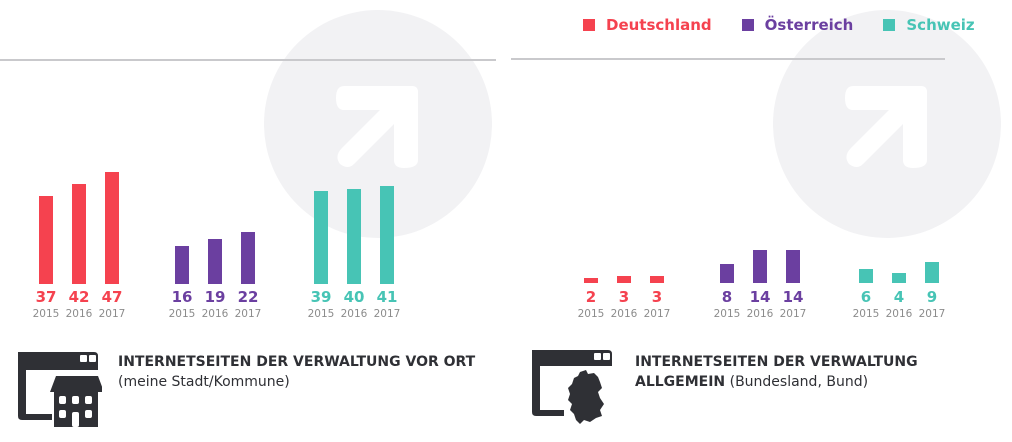 The image size is (1012, 442). I want to click on bar-value-label: 16, so click(182, 297).